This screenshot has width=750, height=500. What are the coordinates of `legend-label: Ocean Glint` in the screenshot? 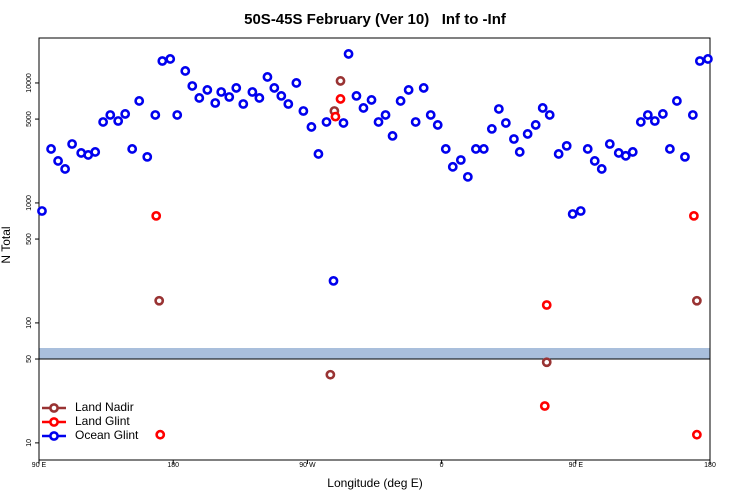 It's located at (107, 435).